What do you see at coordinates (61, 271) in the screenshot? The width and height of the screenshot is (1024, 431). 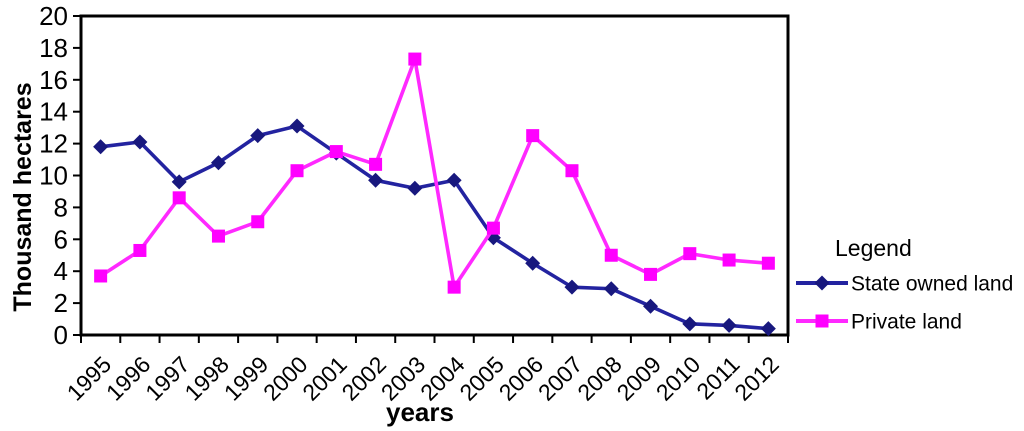 I see `y-tick-label: 4` at bounding box center [61, 271].